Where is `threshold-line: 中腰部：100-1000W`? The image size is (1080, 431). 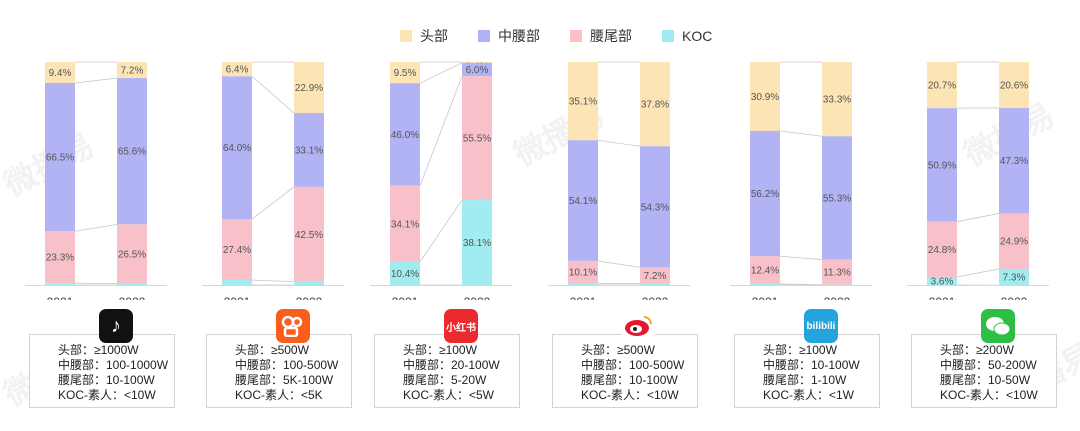 threshold-line: 中腰部：100-1000W is located at coordinates (113, 365).